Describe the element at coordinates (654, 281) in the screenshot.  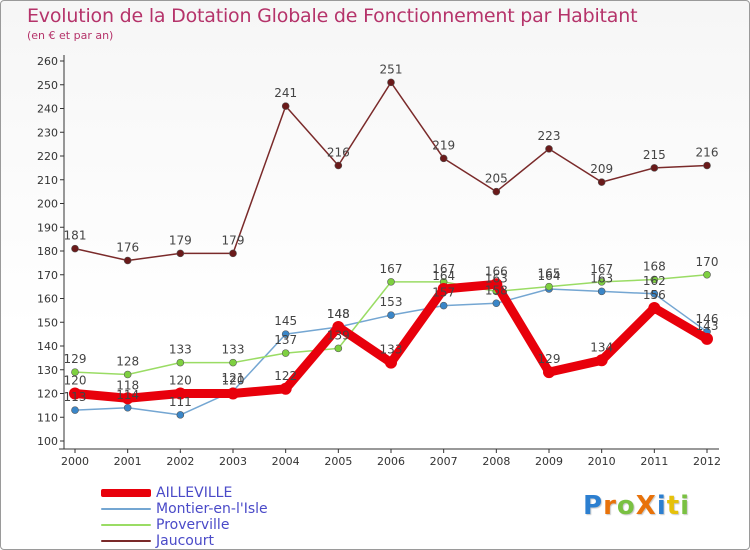
I see `data-label: 162` at that location.